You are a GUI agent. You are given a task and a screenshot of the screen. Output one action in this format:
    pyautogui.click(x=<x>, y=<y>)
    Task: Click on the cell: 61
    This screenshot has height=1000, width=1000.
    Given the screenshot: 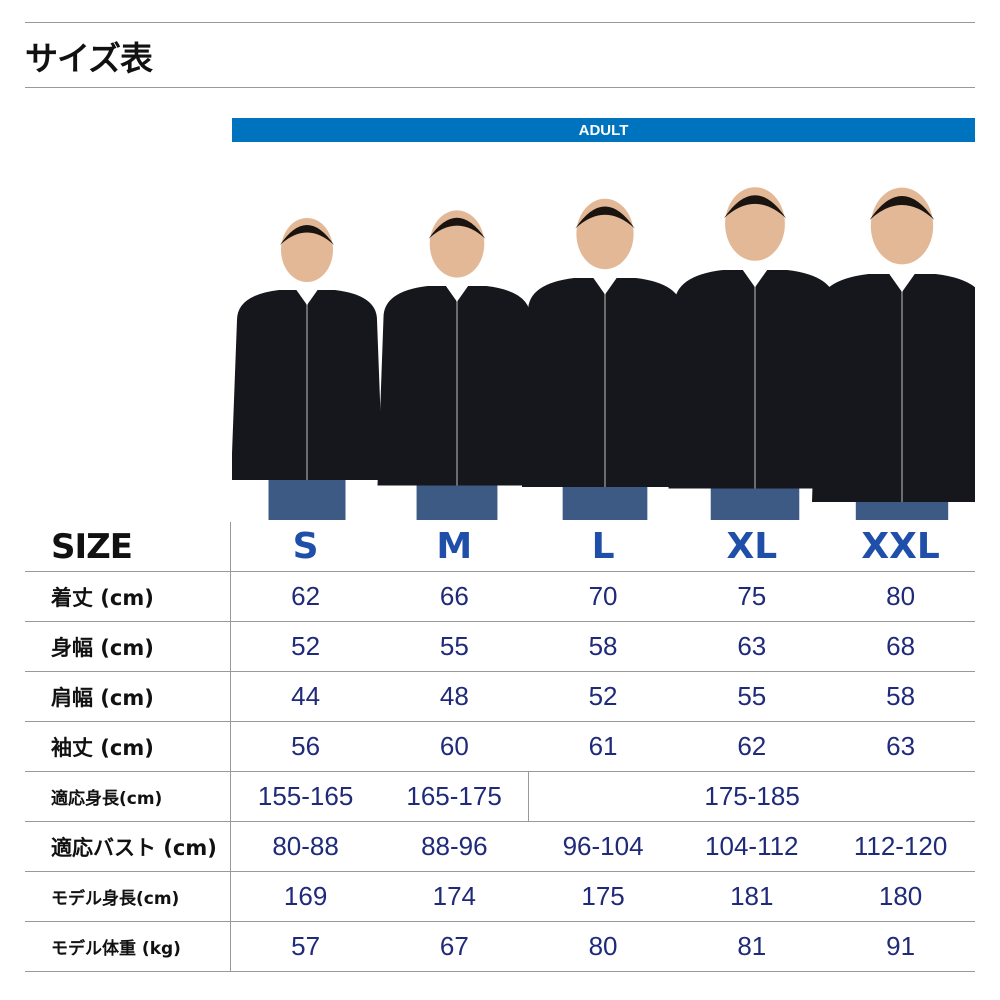 What is the action you would take?
    pyautogui.click(x=603, y=746)
    